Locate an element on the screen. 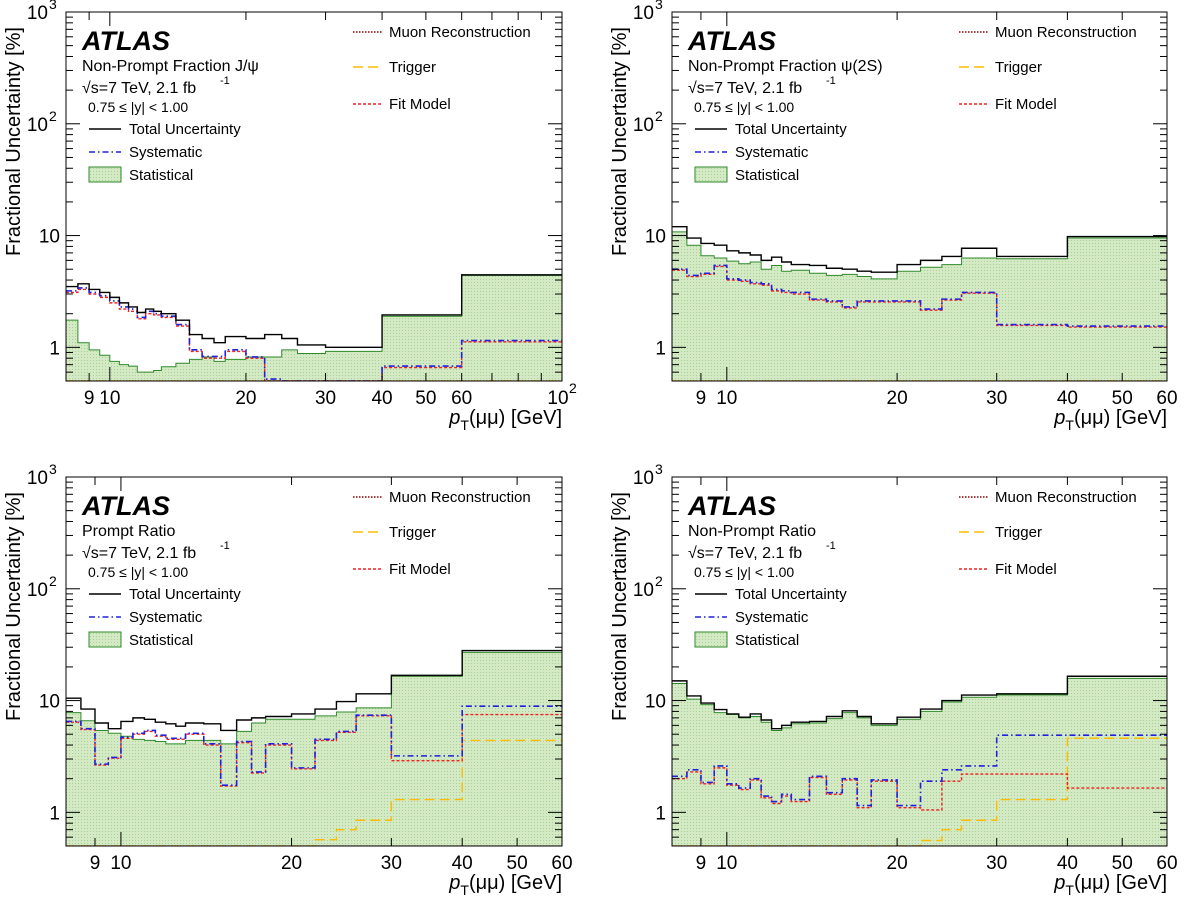 The image size is (1195, 906). series-stat-line is located at coordinates (314, 323).